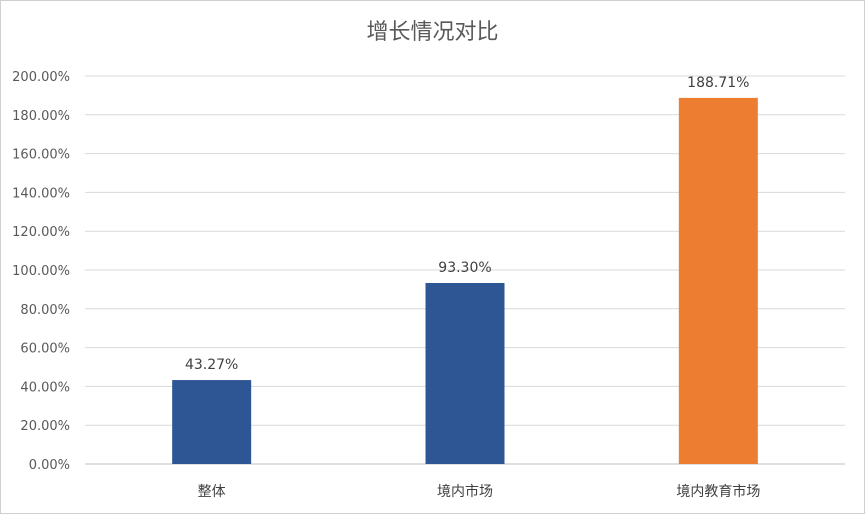 This screenshot has width=865, height=514. I want to click on y-tick-label: 0.00%, so click(49, 465).